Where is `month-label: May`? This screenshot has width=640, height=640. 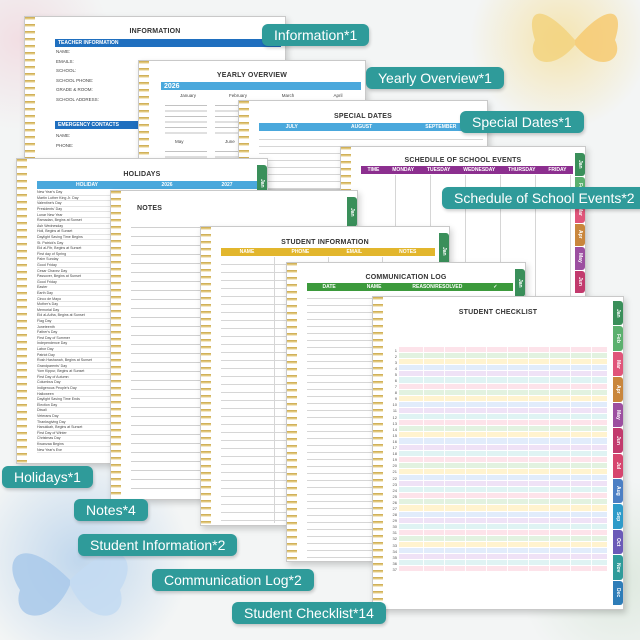
month-label: May is located at coordinates (179, 141).